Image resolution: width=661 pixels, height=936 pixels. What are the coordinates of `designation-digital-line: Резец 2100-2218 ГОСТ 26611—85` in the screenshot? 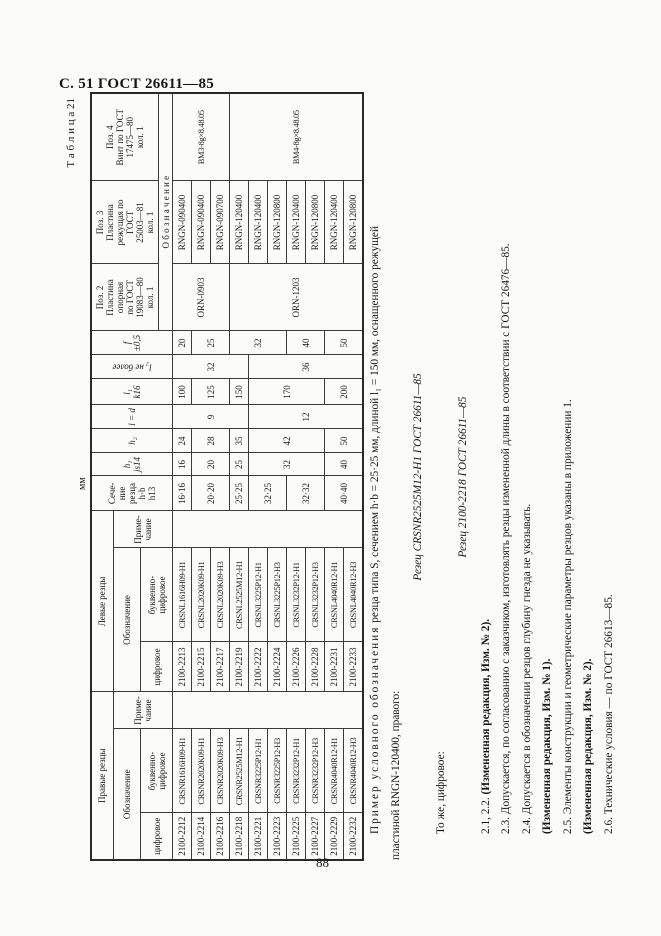 It's located at (463, 477).